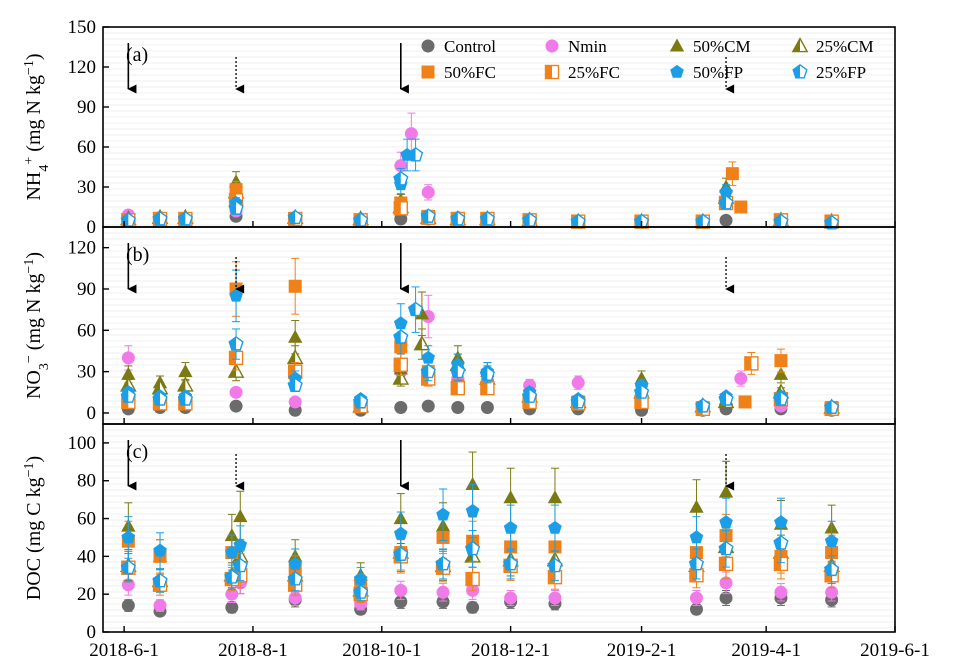  What do you see at coordinates (34, 186) in the screenshot?
I see `y-axis-label-part: NH` at bounding box center [34, 186].